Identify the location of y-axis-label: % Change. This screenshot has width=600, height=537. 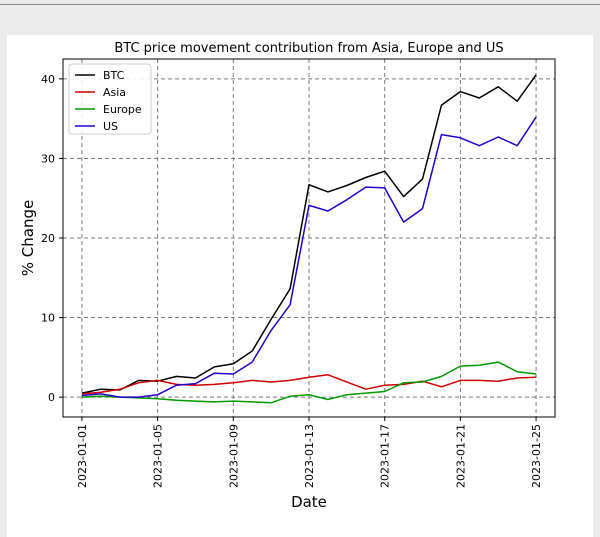
(28, 238).